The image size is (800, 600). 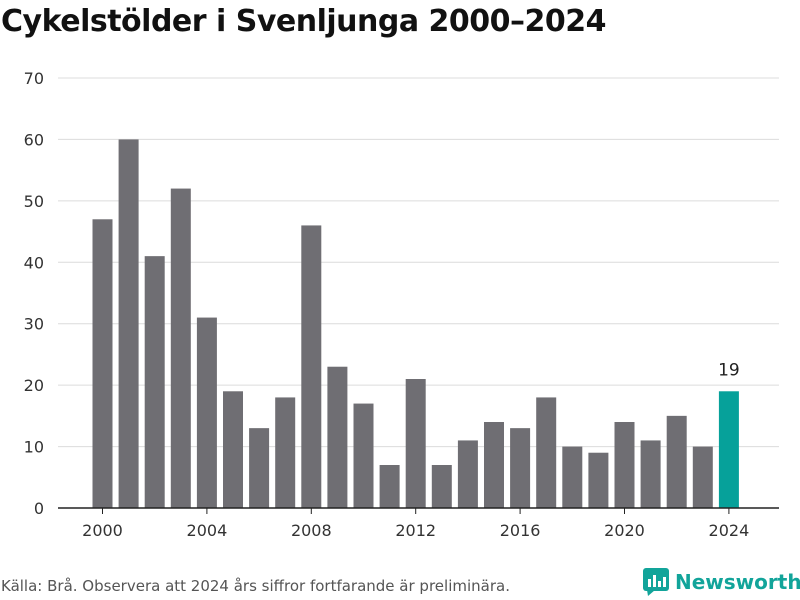 I want to click on bar-2002, so click(x=154, y=382).